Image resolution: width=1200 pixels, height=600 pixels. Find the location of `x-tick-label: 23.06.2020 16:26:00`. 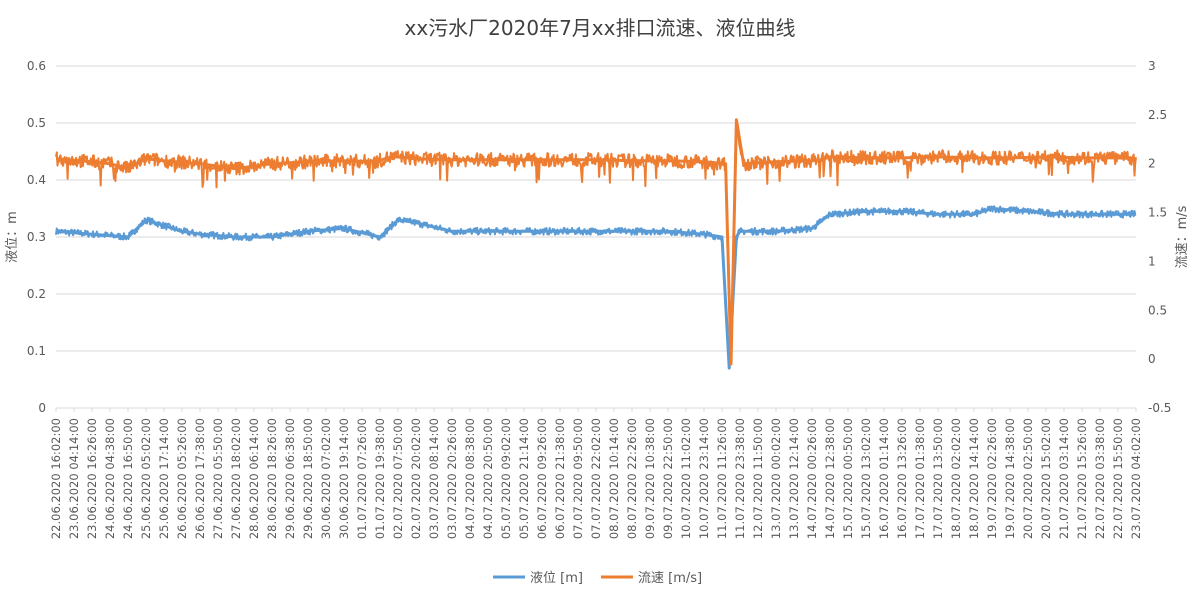

x-tick-label: 23.06.2020 16:26:00 is located at coordinates (92, 478).